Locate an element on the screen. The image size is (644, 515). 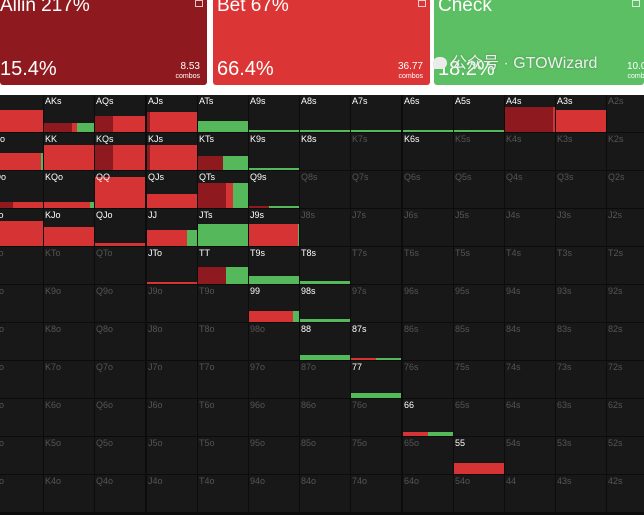
hand-cell-j8s: J8s is located at coordinates (325, 227).